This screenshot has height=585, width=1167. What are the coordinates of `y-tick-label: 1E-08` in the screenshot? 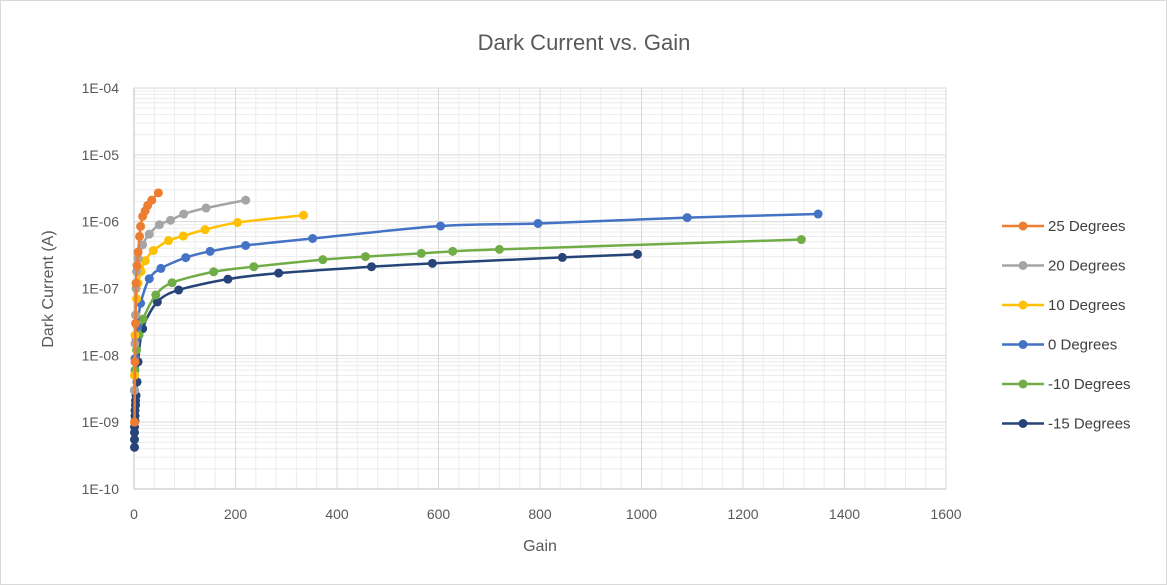 It's located at (101, 355).